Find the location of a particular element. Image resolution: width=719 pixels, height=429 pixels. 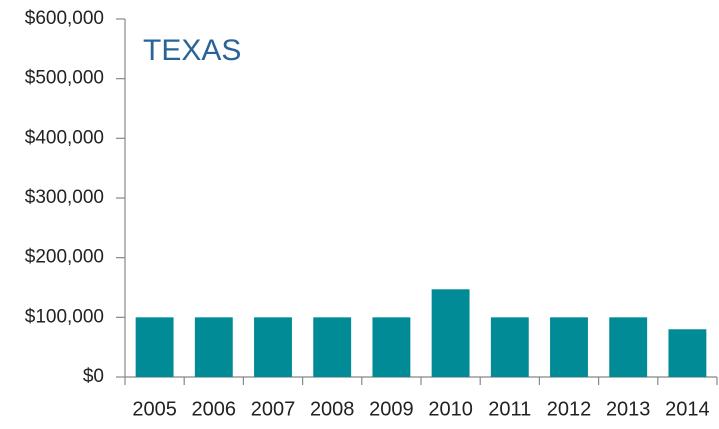

y-tick-label: $300,000 is located at coordinates (64, 197).